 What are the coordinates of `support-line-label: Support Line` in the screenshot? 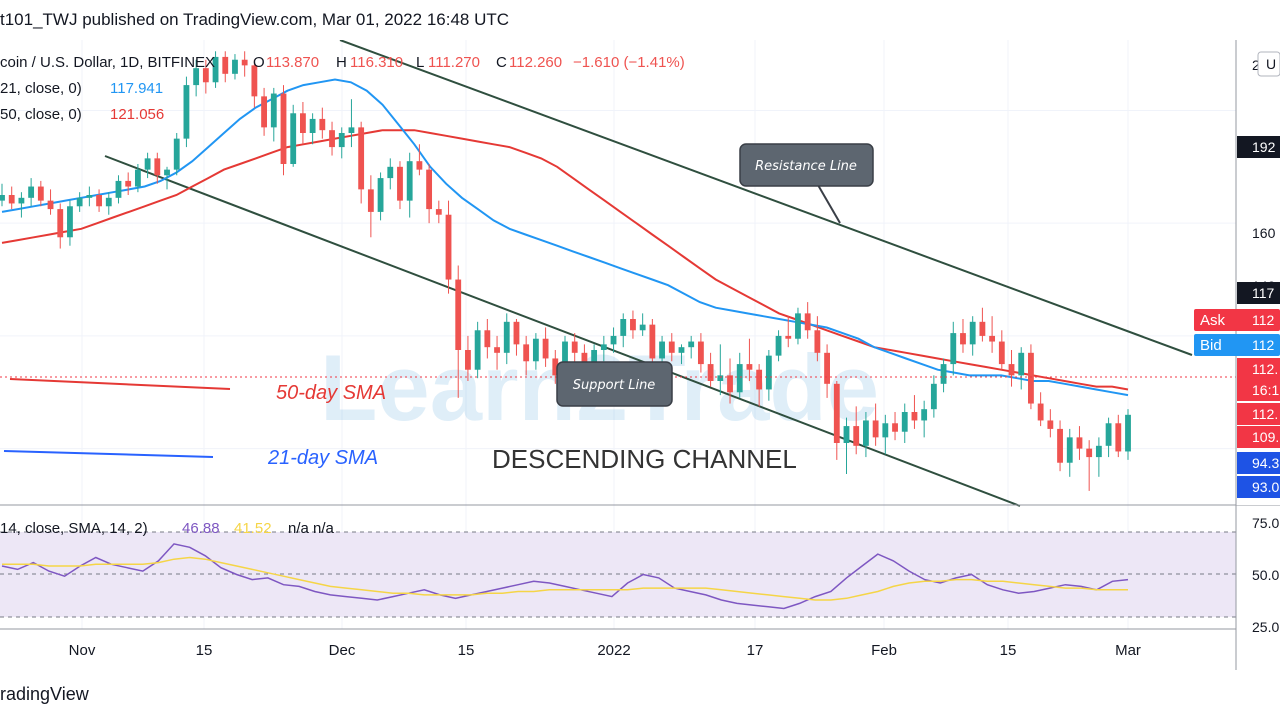 It's located at (614, 385).